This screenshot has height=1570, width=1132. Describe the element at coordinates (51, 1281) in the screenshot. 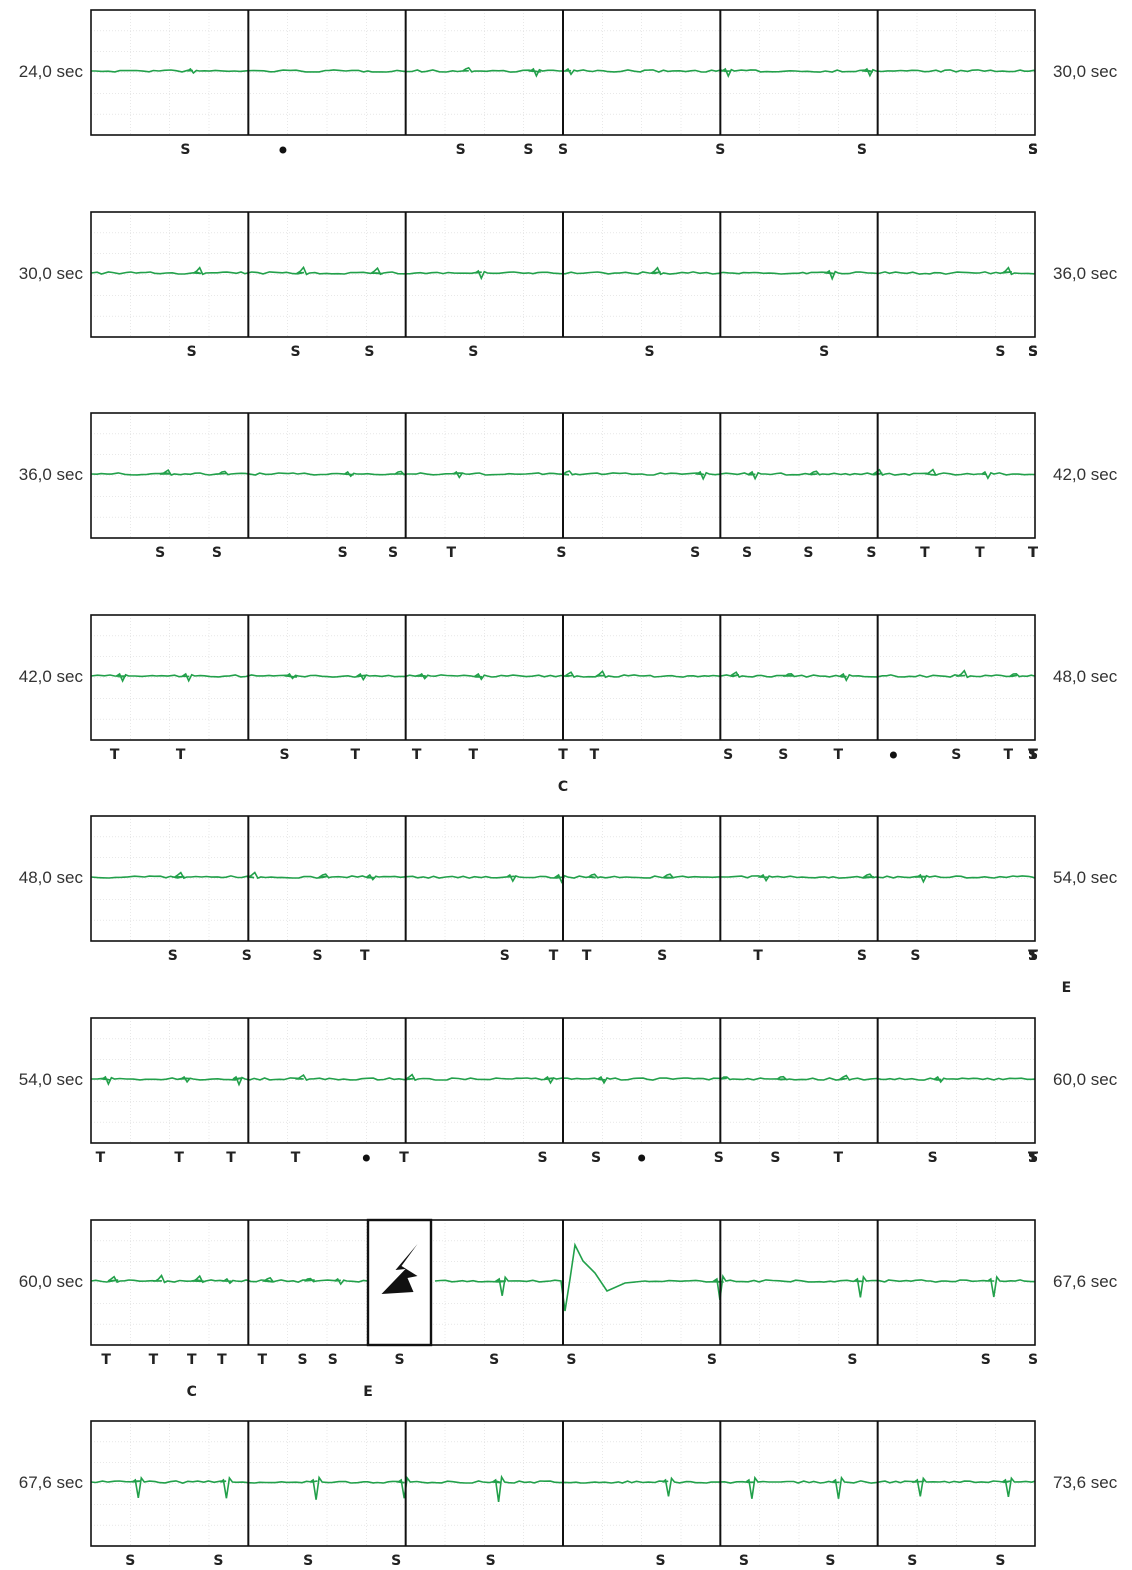

I see `strip-start-time: 60,0 sec` at that location.